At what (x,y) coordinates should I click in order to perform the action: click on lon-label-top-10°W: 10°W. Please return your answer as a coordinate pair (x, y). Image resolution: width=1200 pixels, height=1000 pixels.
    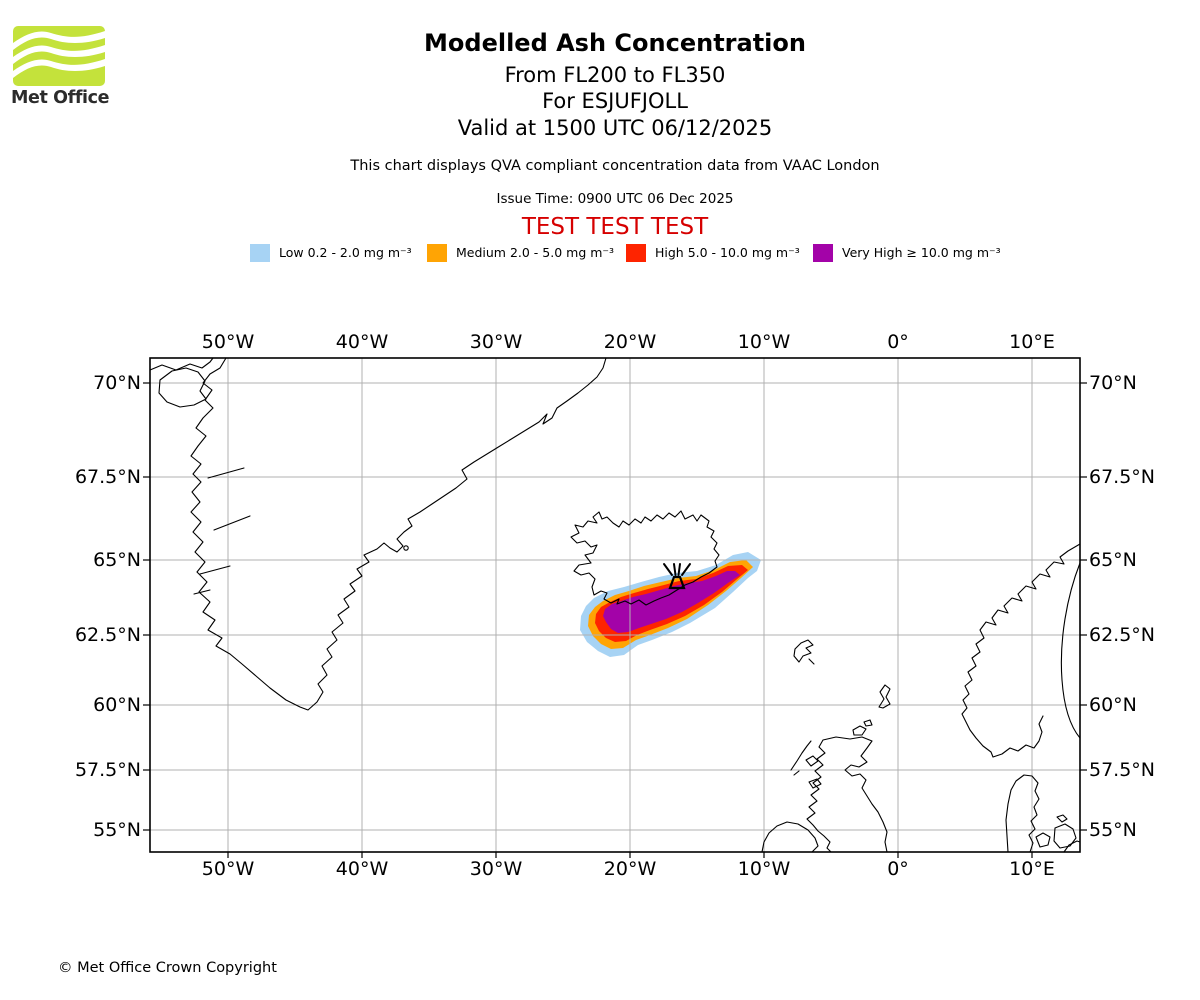
    Looking at the image, I should click on (764, 342).